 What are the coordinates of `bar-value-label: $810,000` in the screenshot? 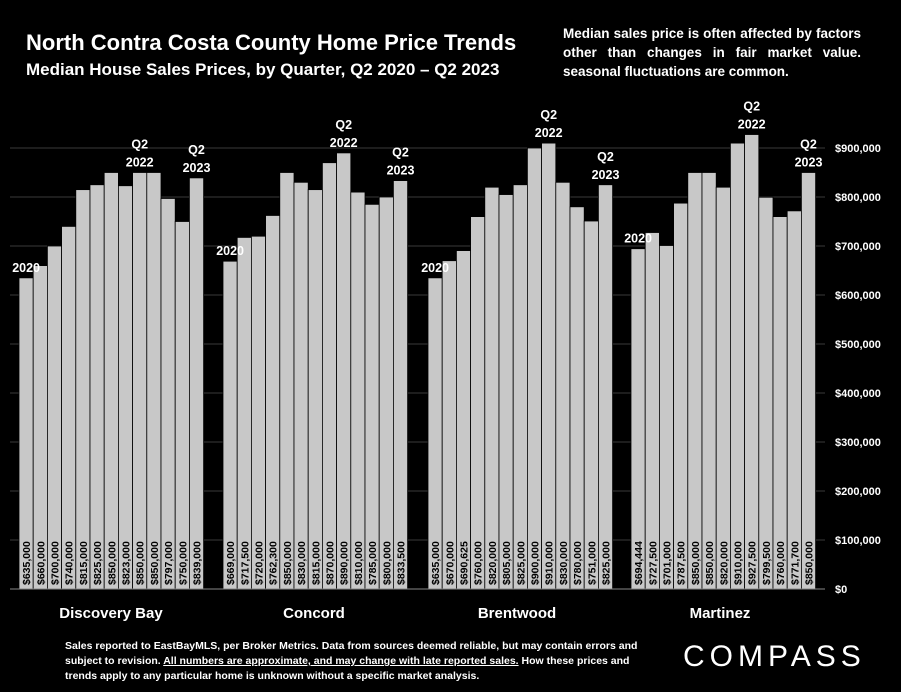 It's located at (359, 563).